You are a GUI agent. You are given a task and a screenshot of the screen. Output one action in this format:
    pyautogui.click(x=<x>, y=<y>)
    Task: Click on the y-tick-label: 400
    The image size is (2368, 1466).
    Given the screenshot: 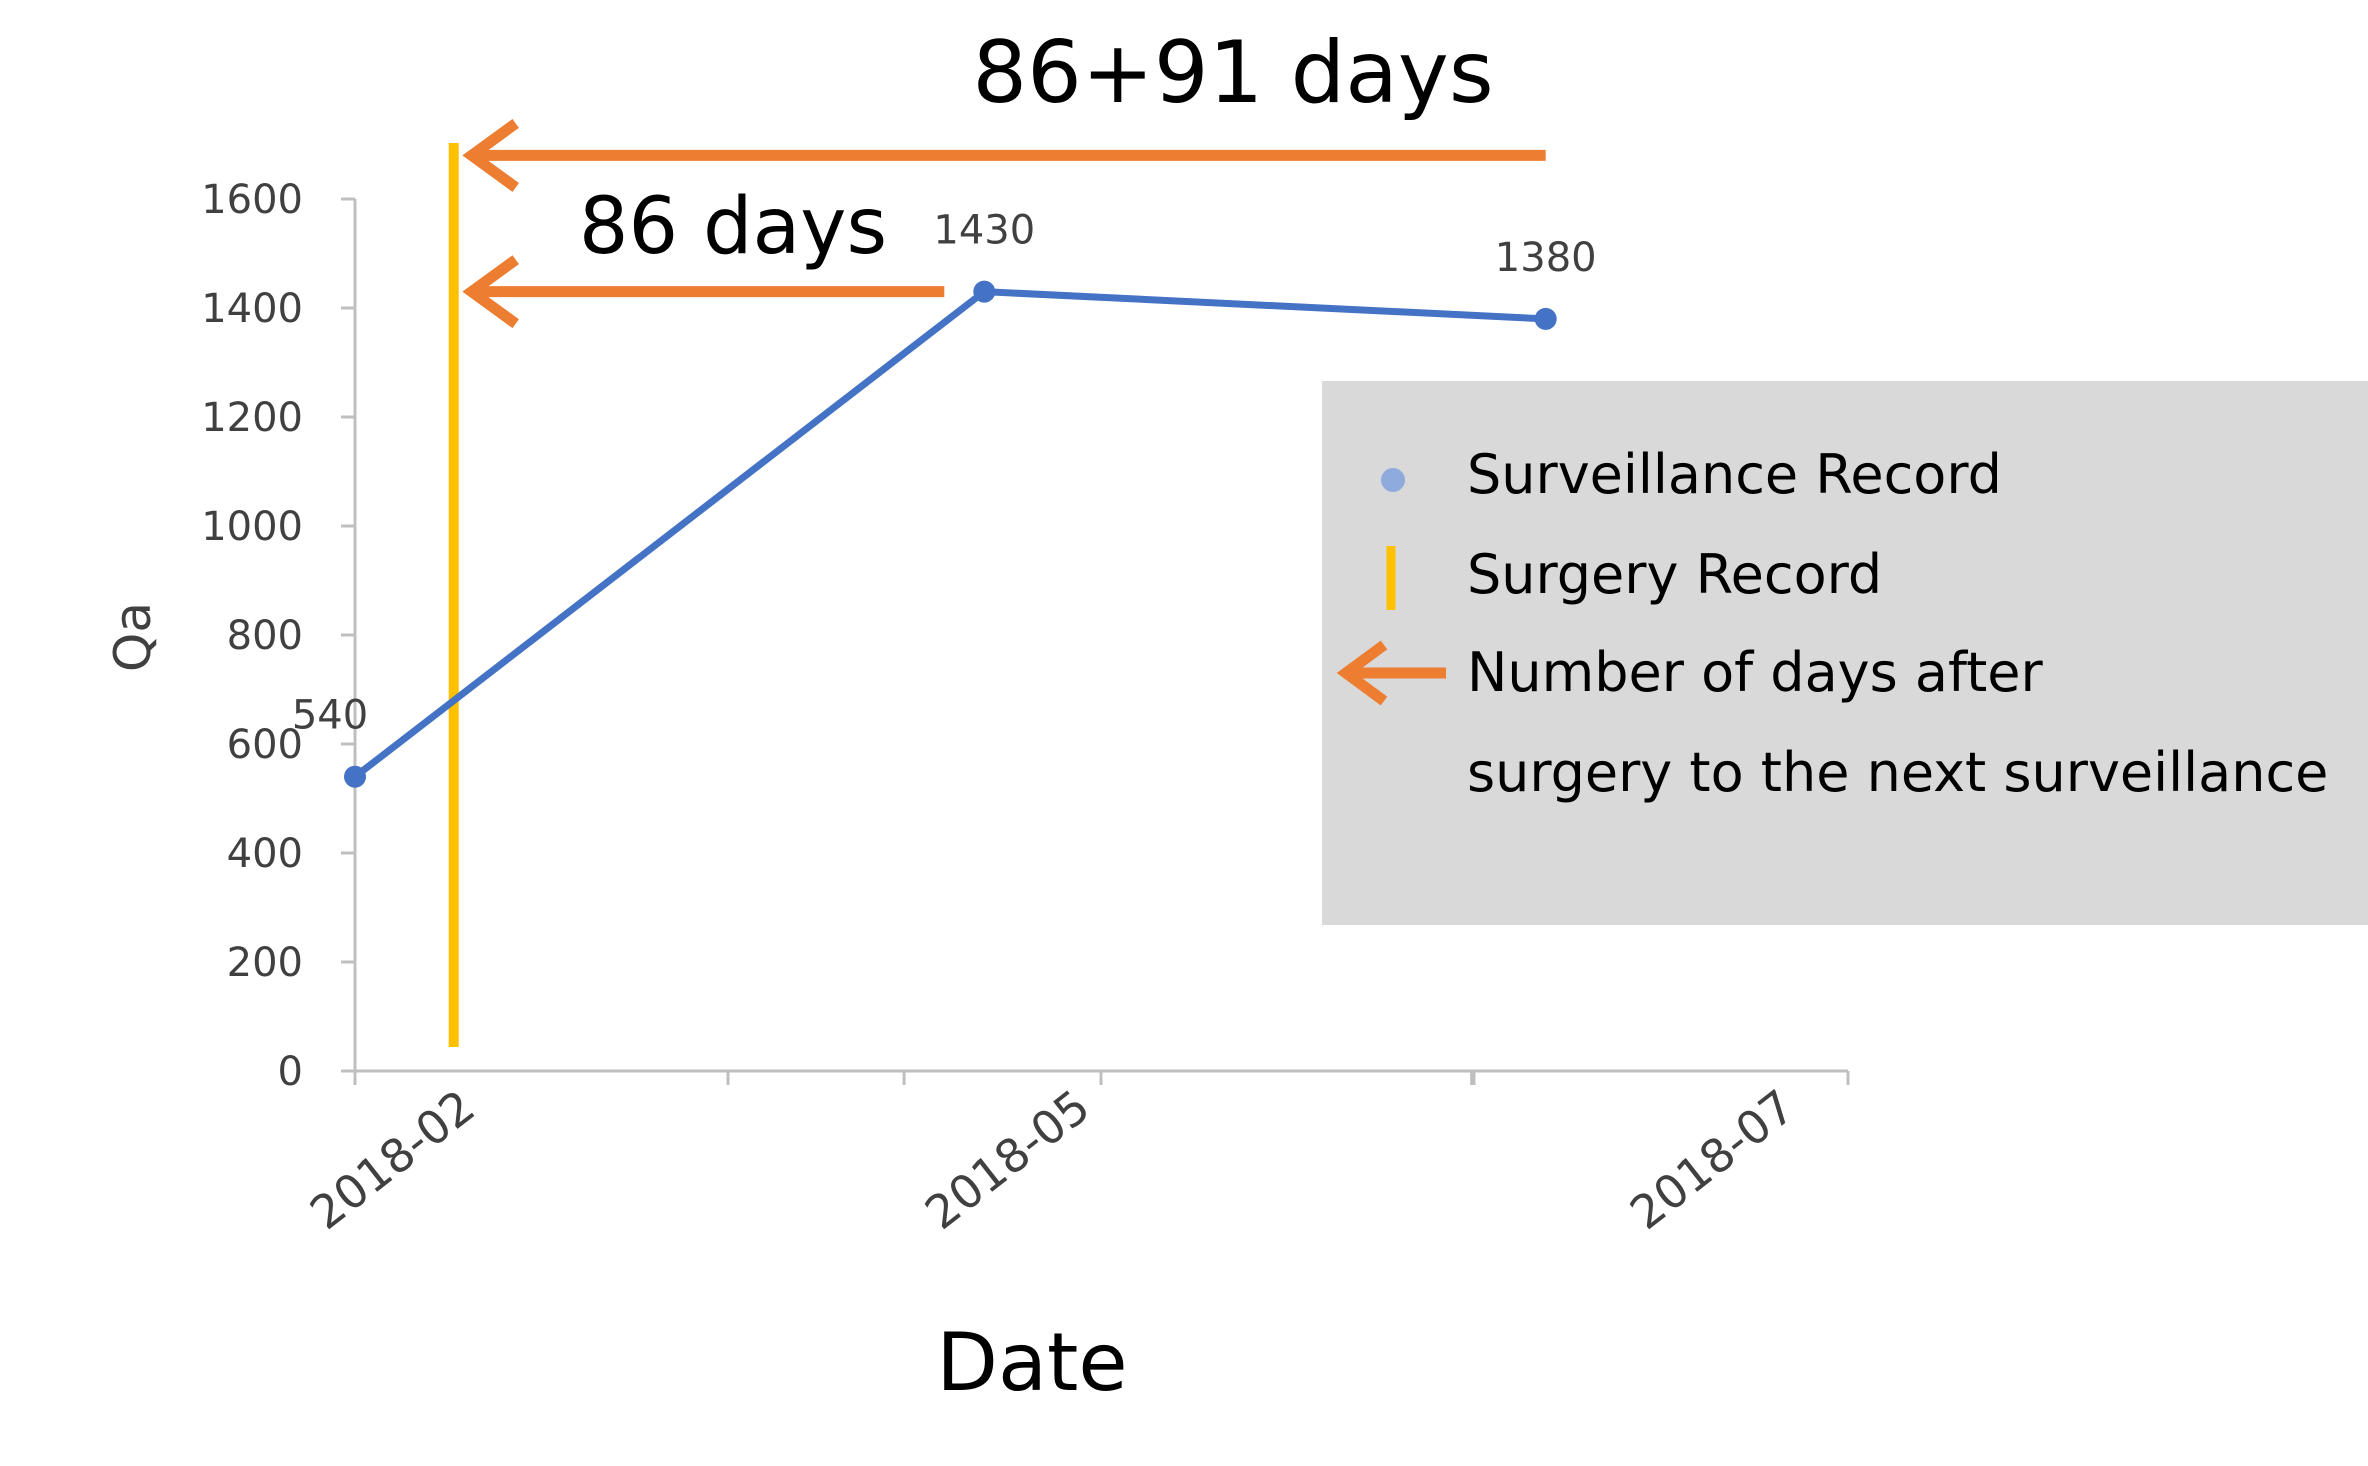 What is the action you would take?
    pyautogui.click(x=265, y=854)
    